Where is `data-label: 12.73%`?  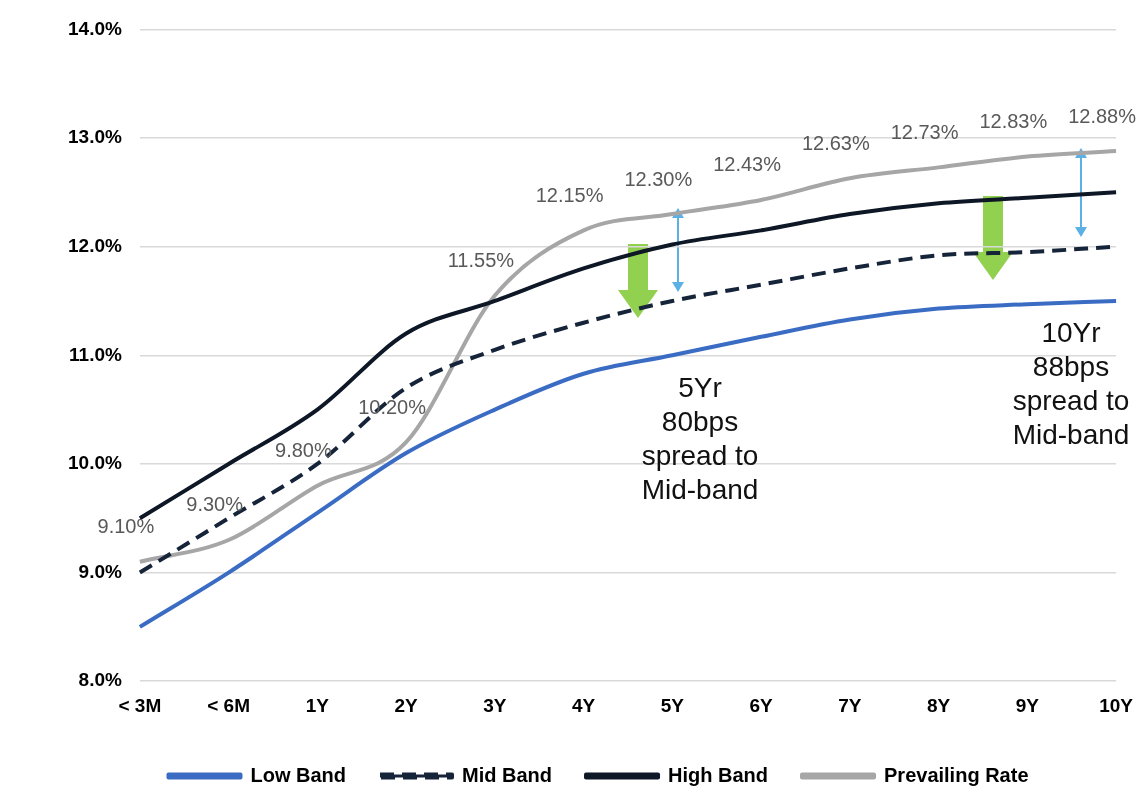 data-label: 12.73% is located at coordinates (924, 131).